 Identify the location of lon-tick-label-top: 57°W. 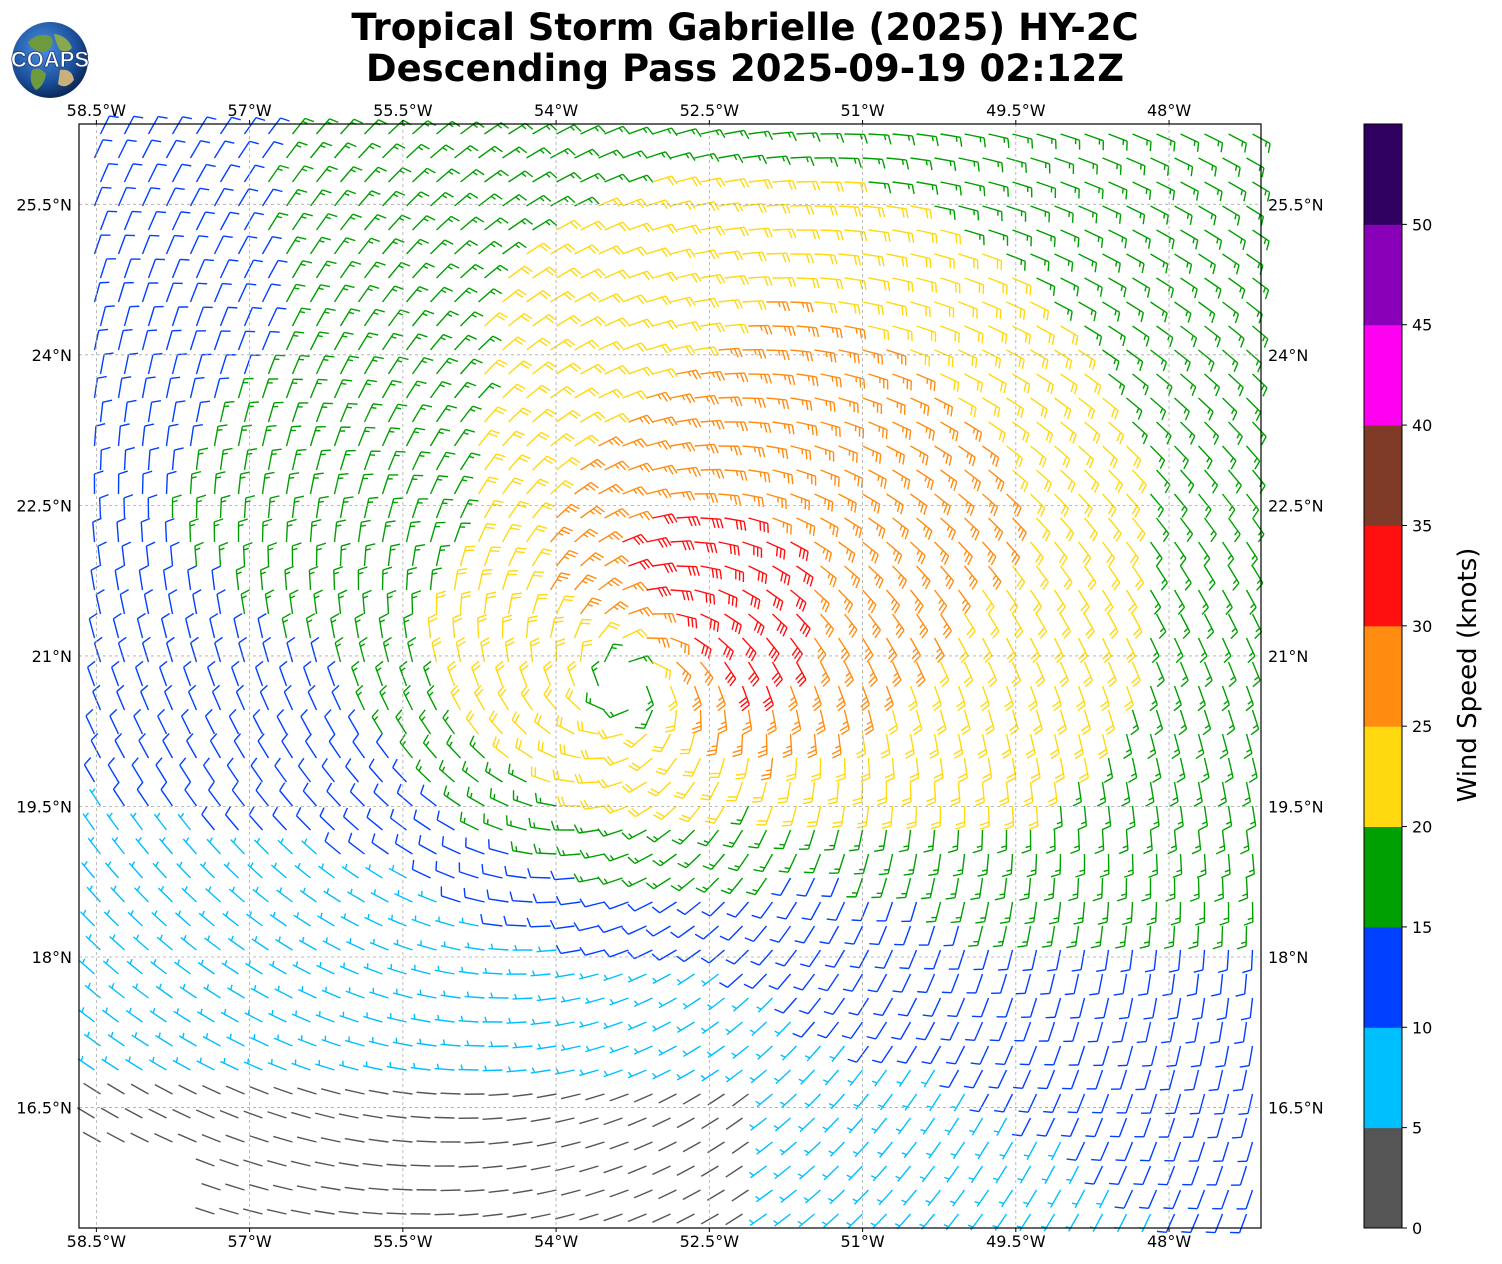
(250, 110).